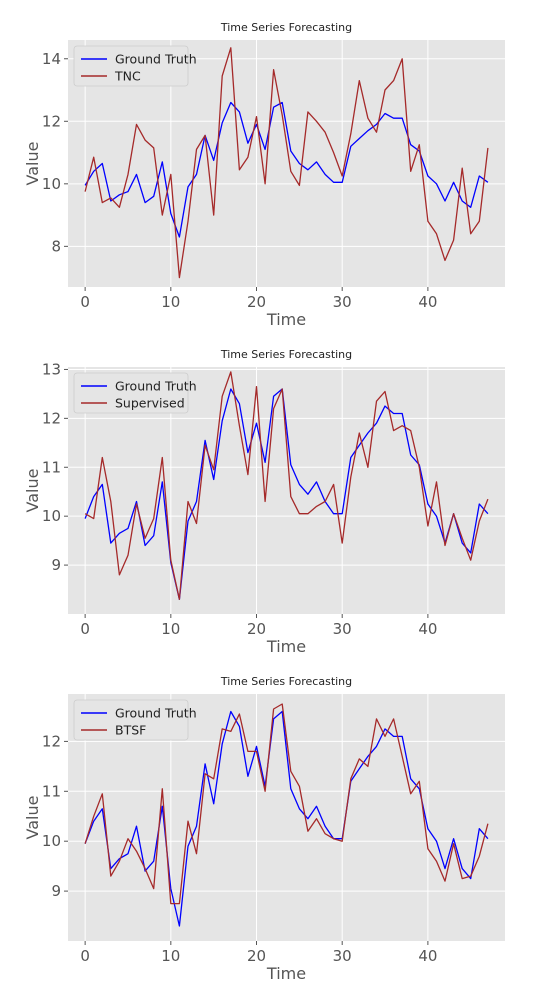  Describe the element at coordinates (51, 369) in the screenshot. I see `y-tick-label: 13` at that location.